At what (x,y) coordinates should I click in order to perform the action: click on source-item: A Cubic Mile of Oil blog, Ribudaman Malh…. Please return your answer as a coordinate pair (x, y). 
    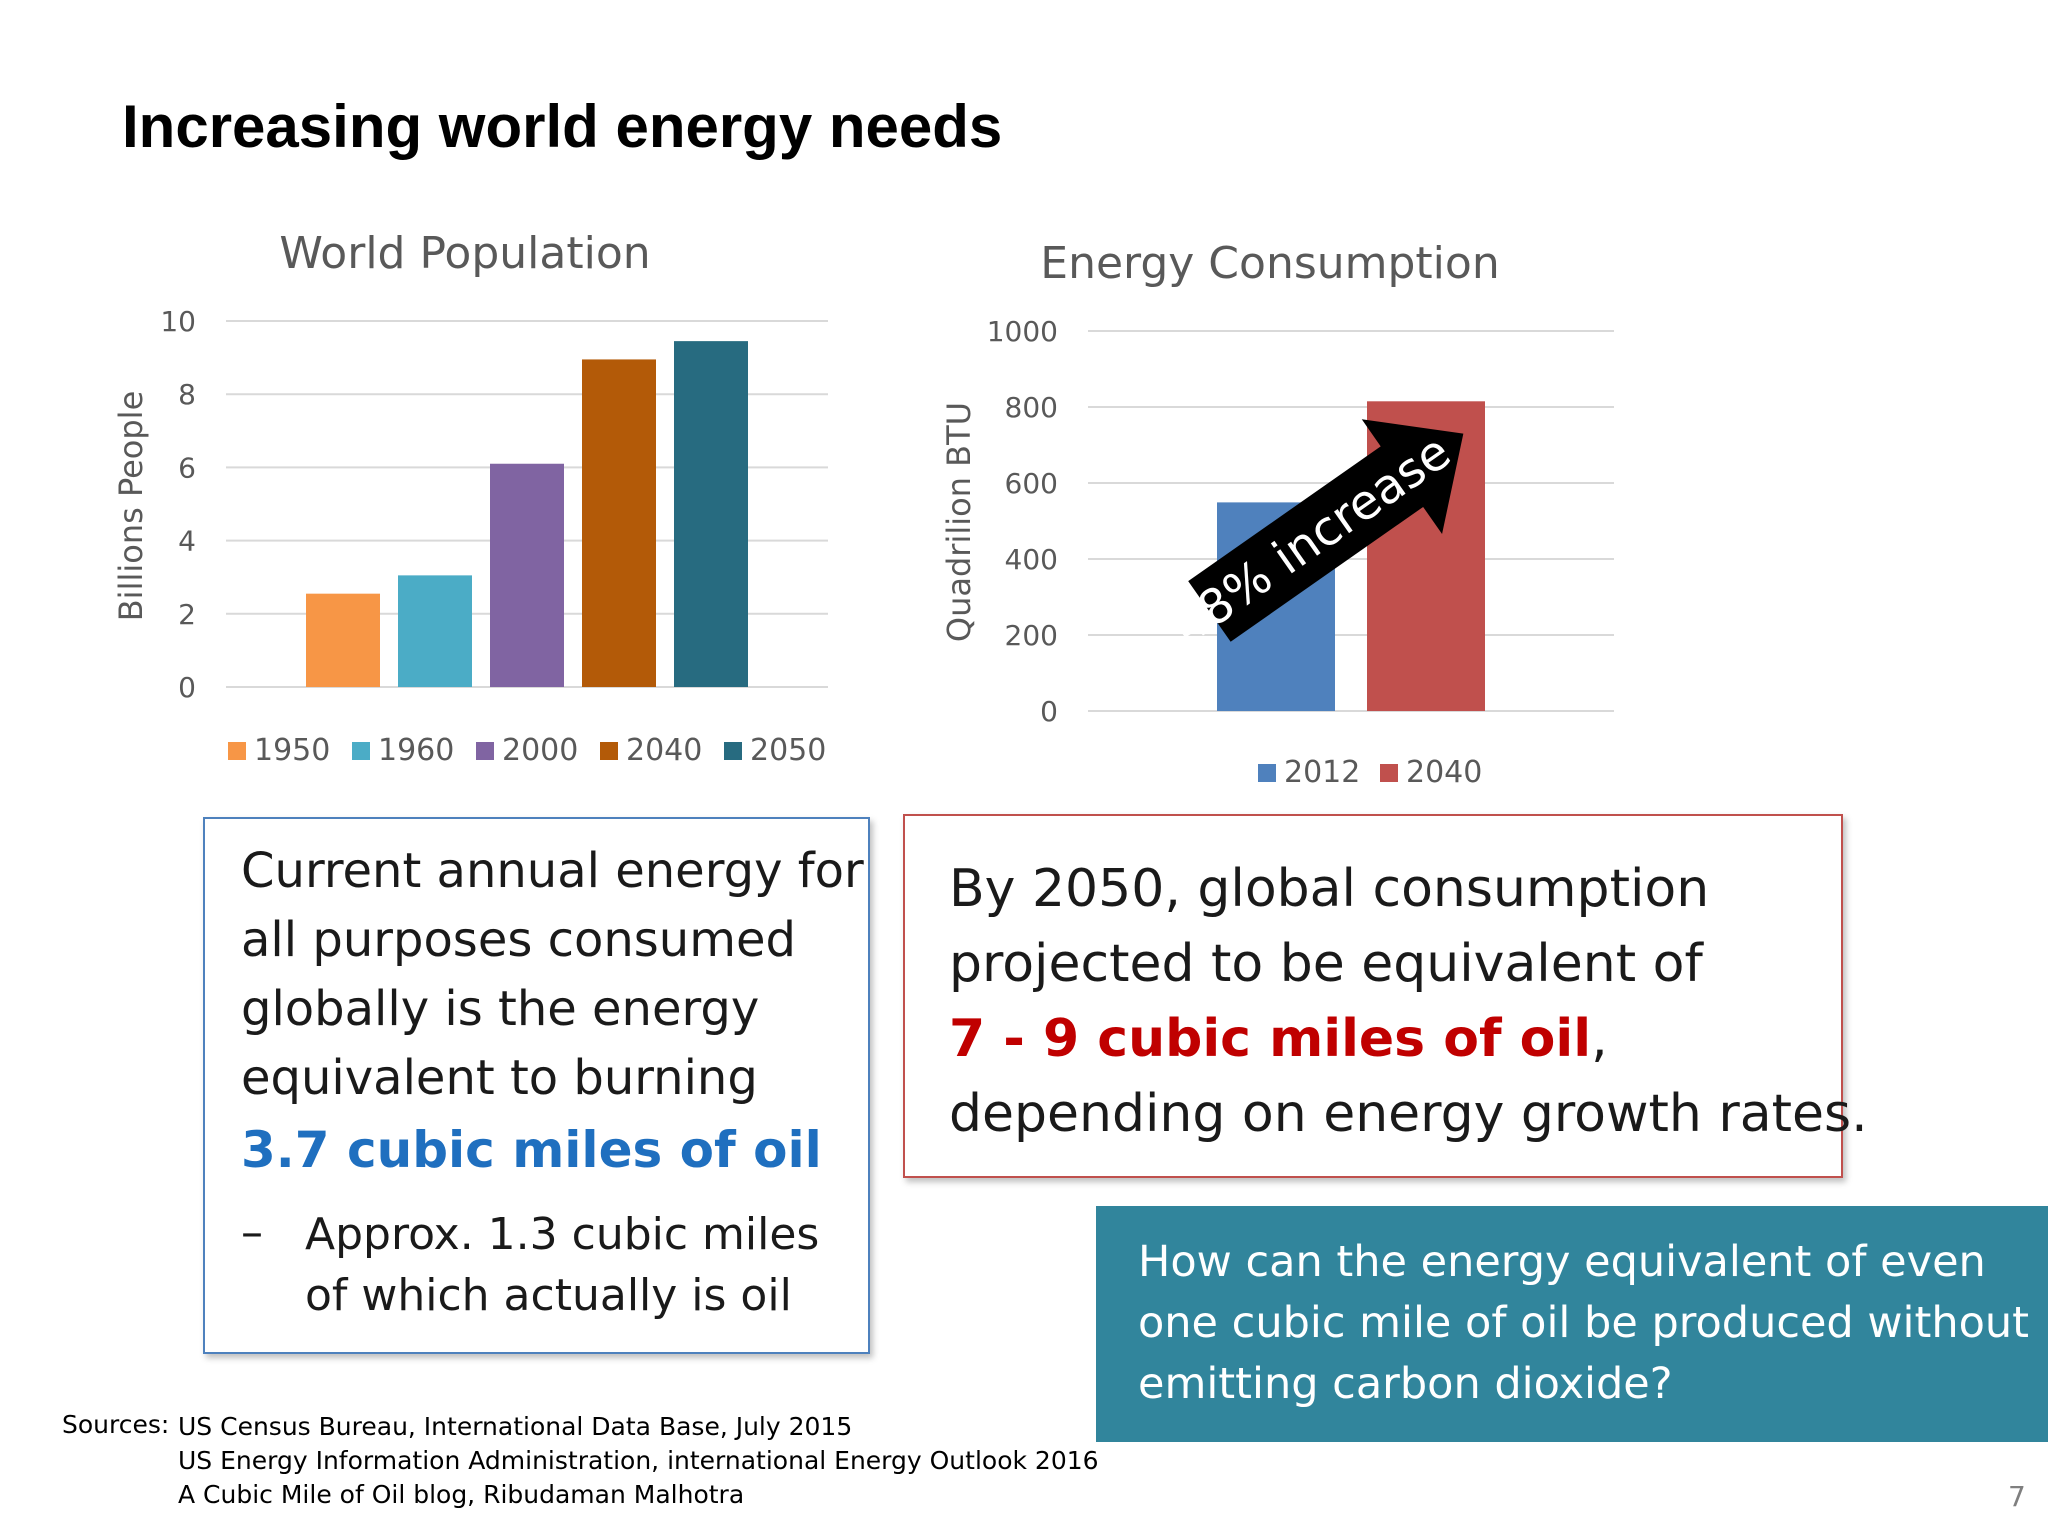
    Looking at the image, I should click on (461, 1494).